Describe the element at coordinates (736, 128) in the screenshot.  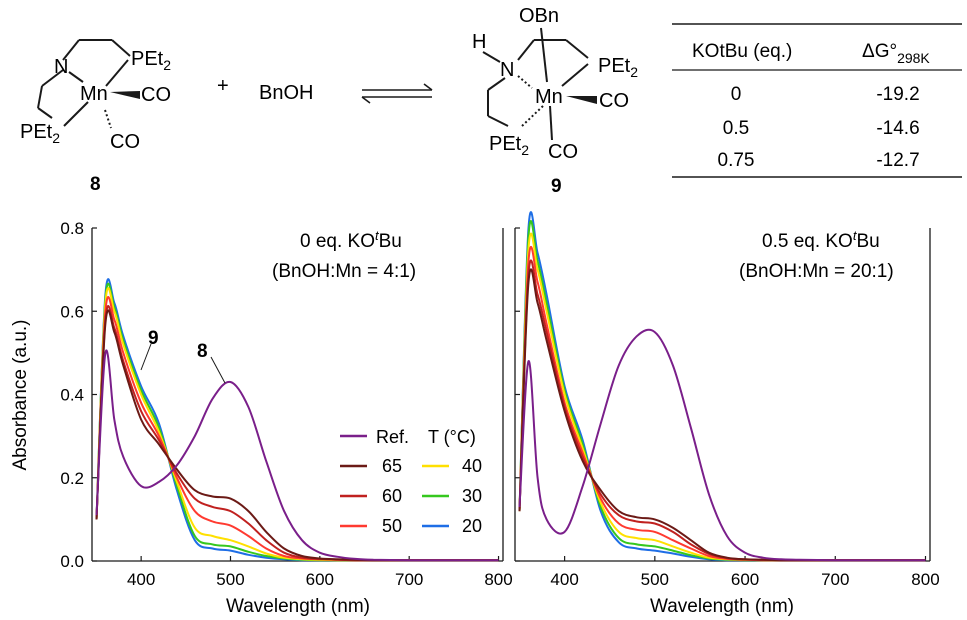
I see `table-cell-kotbu-1: 0.5` at that location.